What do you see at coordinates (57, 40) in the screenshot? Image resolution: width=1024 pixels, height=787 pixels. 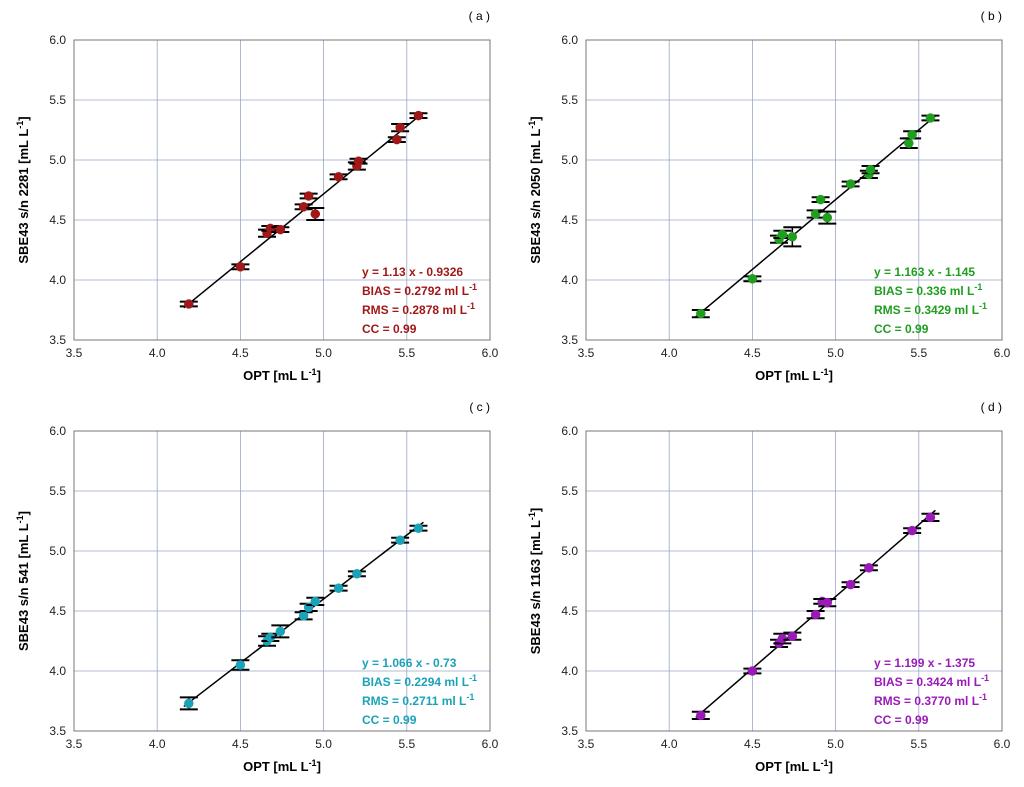 I see `y-tick-label: 6.0` at bounding box center [57, 40].